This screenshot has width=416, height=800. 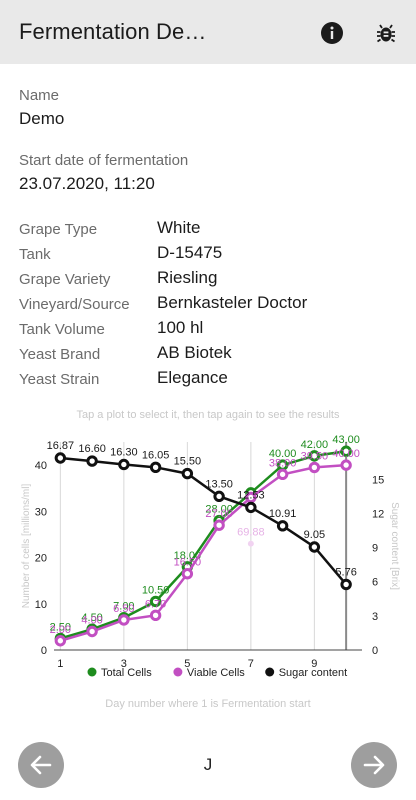 I want to click on arrow-left-icon, so click(x=41, y=765).